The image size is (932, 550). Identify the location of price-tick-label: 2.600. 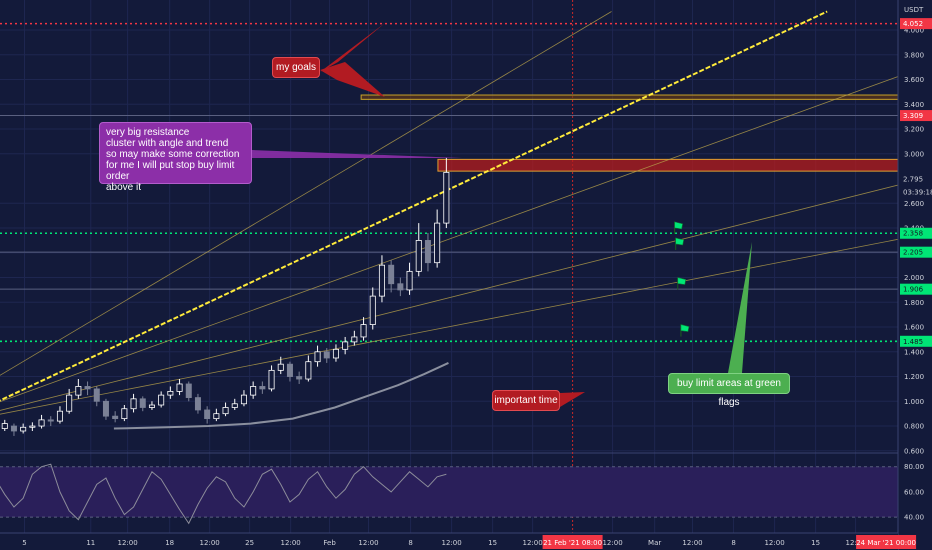
(914, 204).